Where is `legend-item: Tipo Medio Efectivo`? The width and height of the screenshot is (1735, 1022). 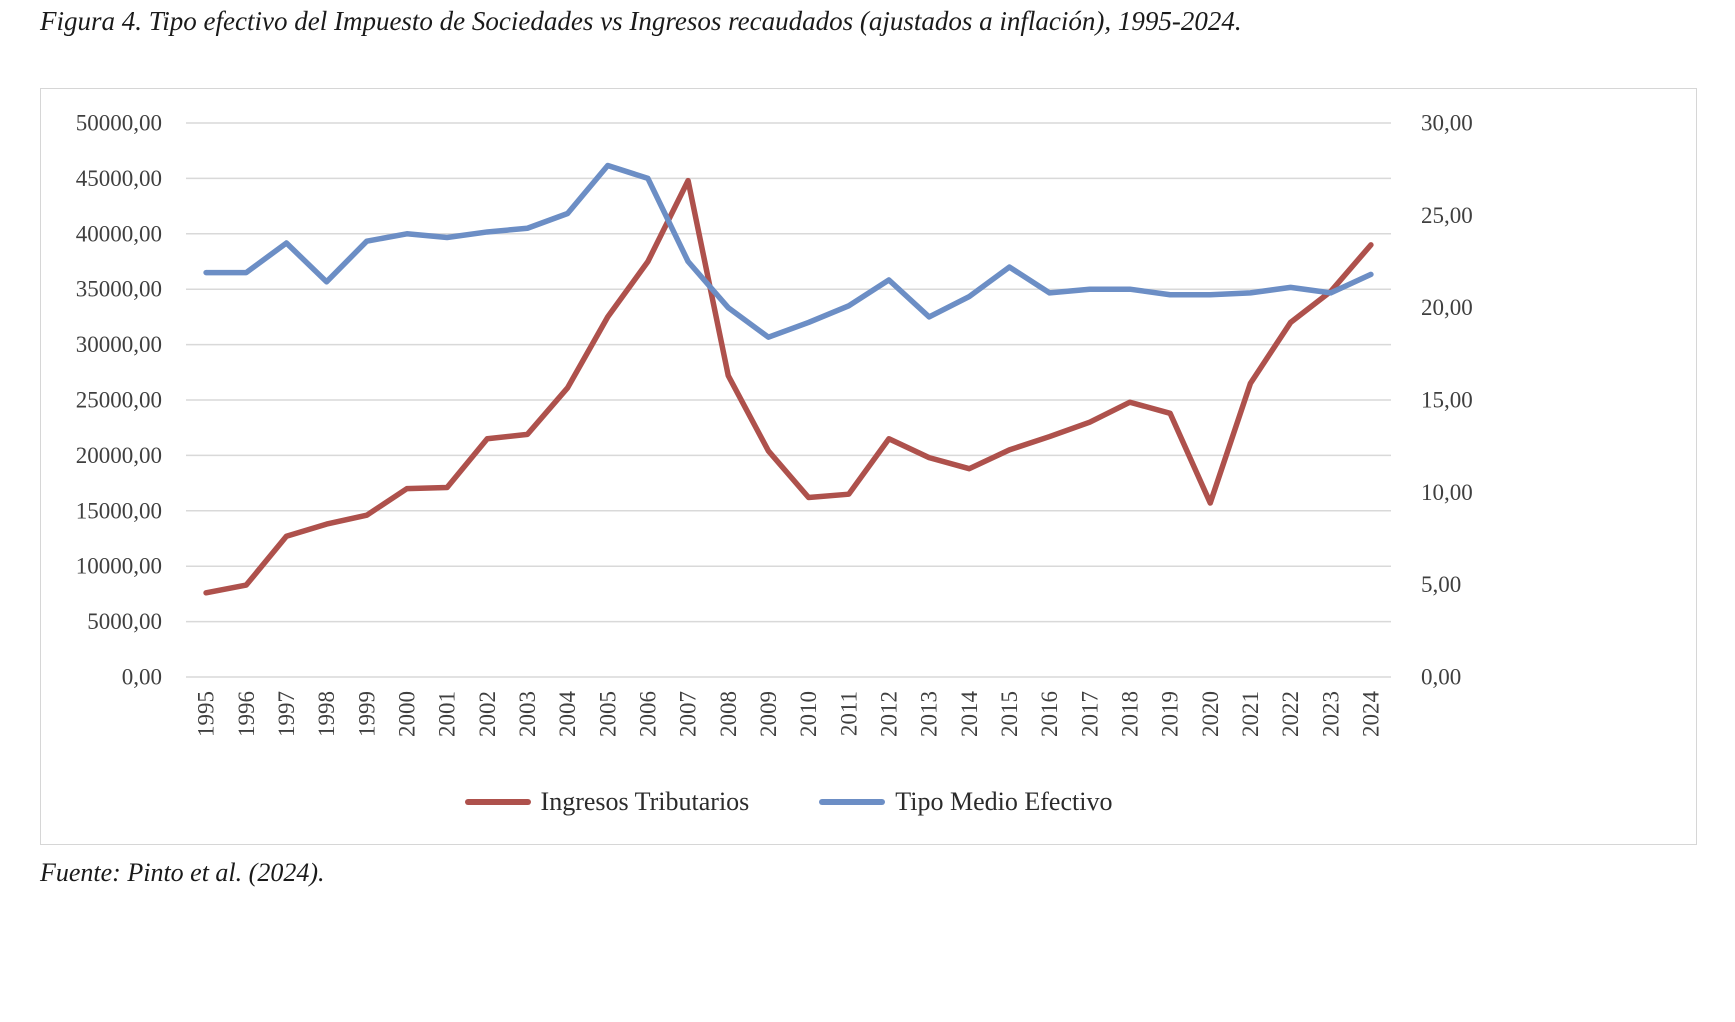
legend-item: Tipo Medio Efectivo is located at coordinates (965, 802).